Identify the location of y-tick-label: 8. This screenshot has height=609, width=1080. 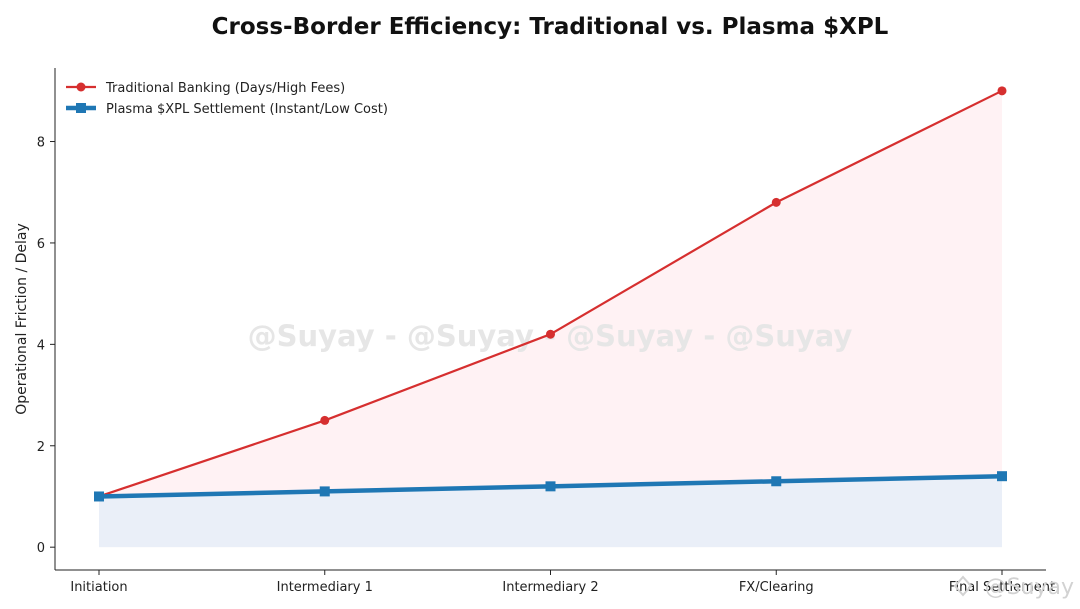
(41, 143).